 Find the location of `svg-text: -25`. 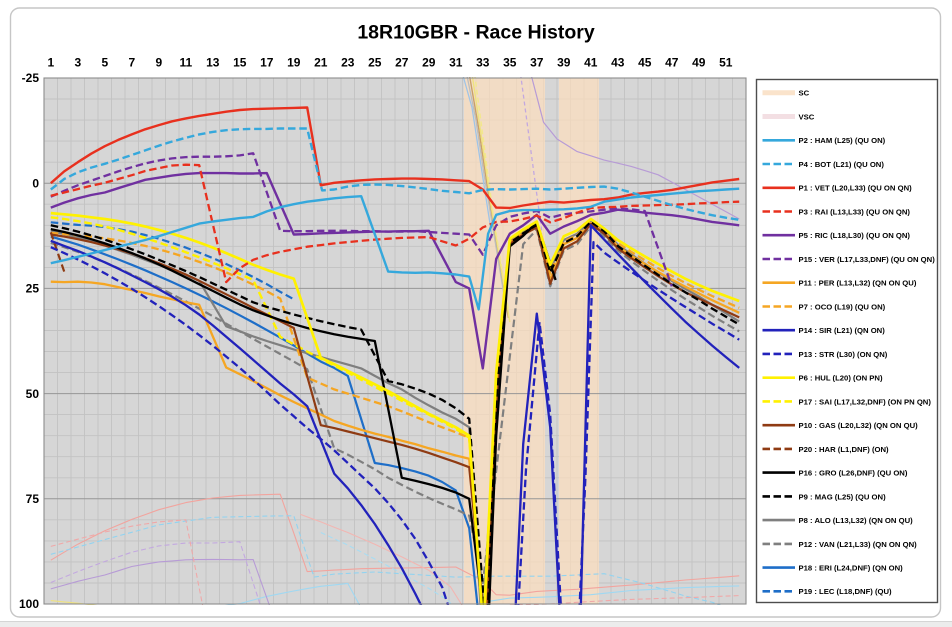

svg-text: -25 is located at coordinates (31, 78).